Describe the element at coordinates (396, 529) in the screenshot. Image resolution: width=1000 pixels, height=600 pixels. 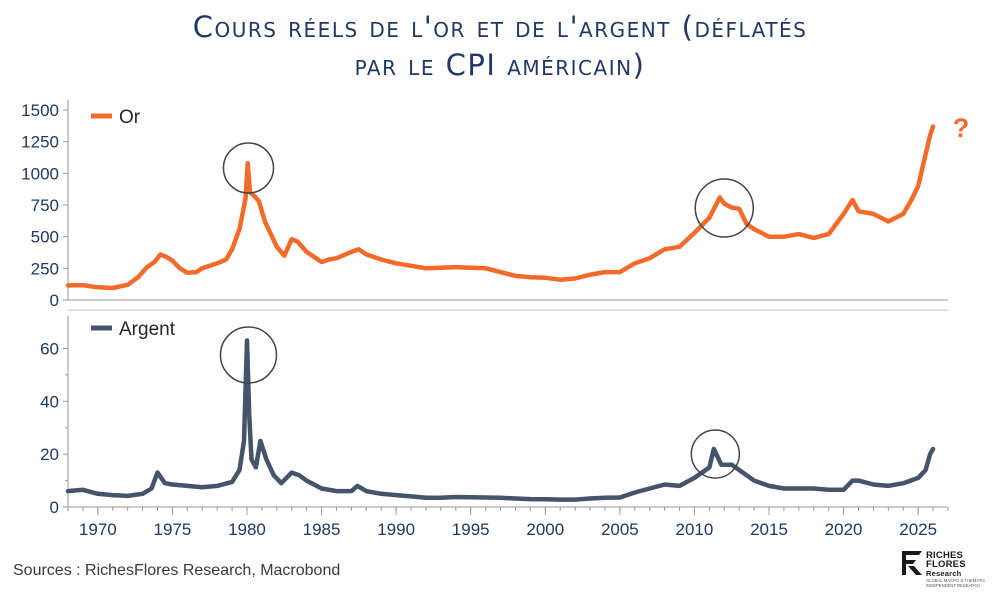
I see `x-tick-label: 1990` at that location.